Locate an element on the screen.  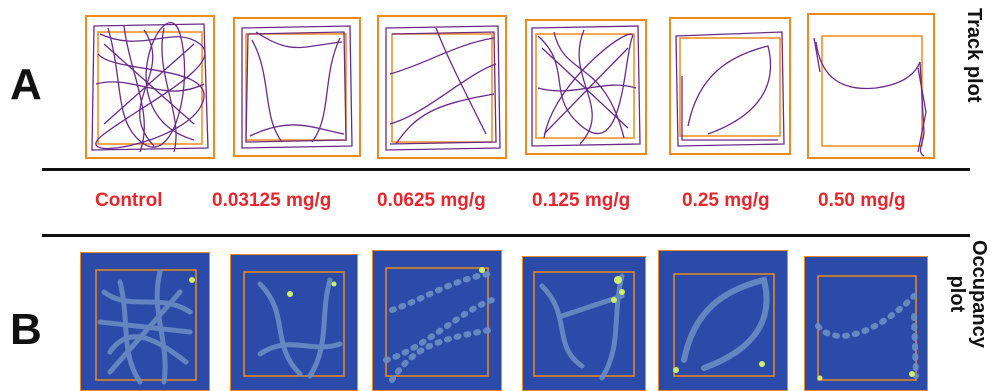
dose-label-control: Control is located at coordinates (129, 200).